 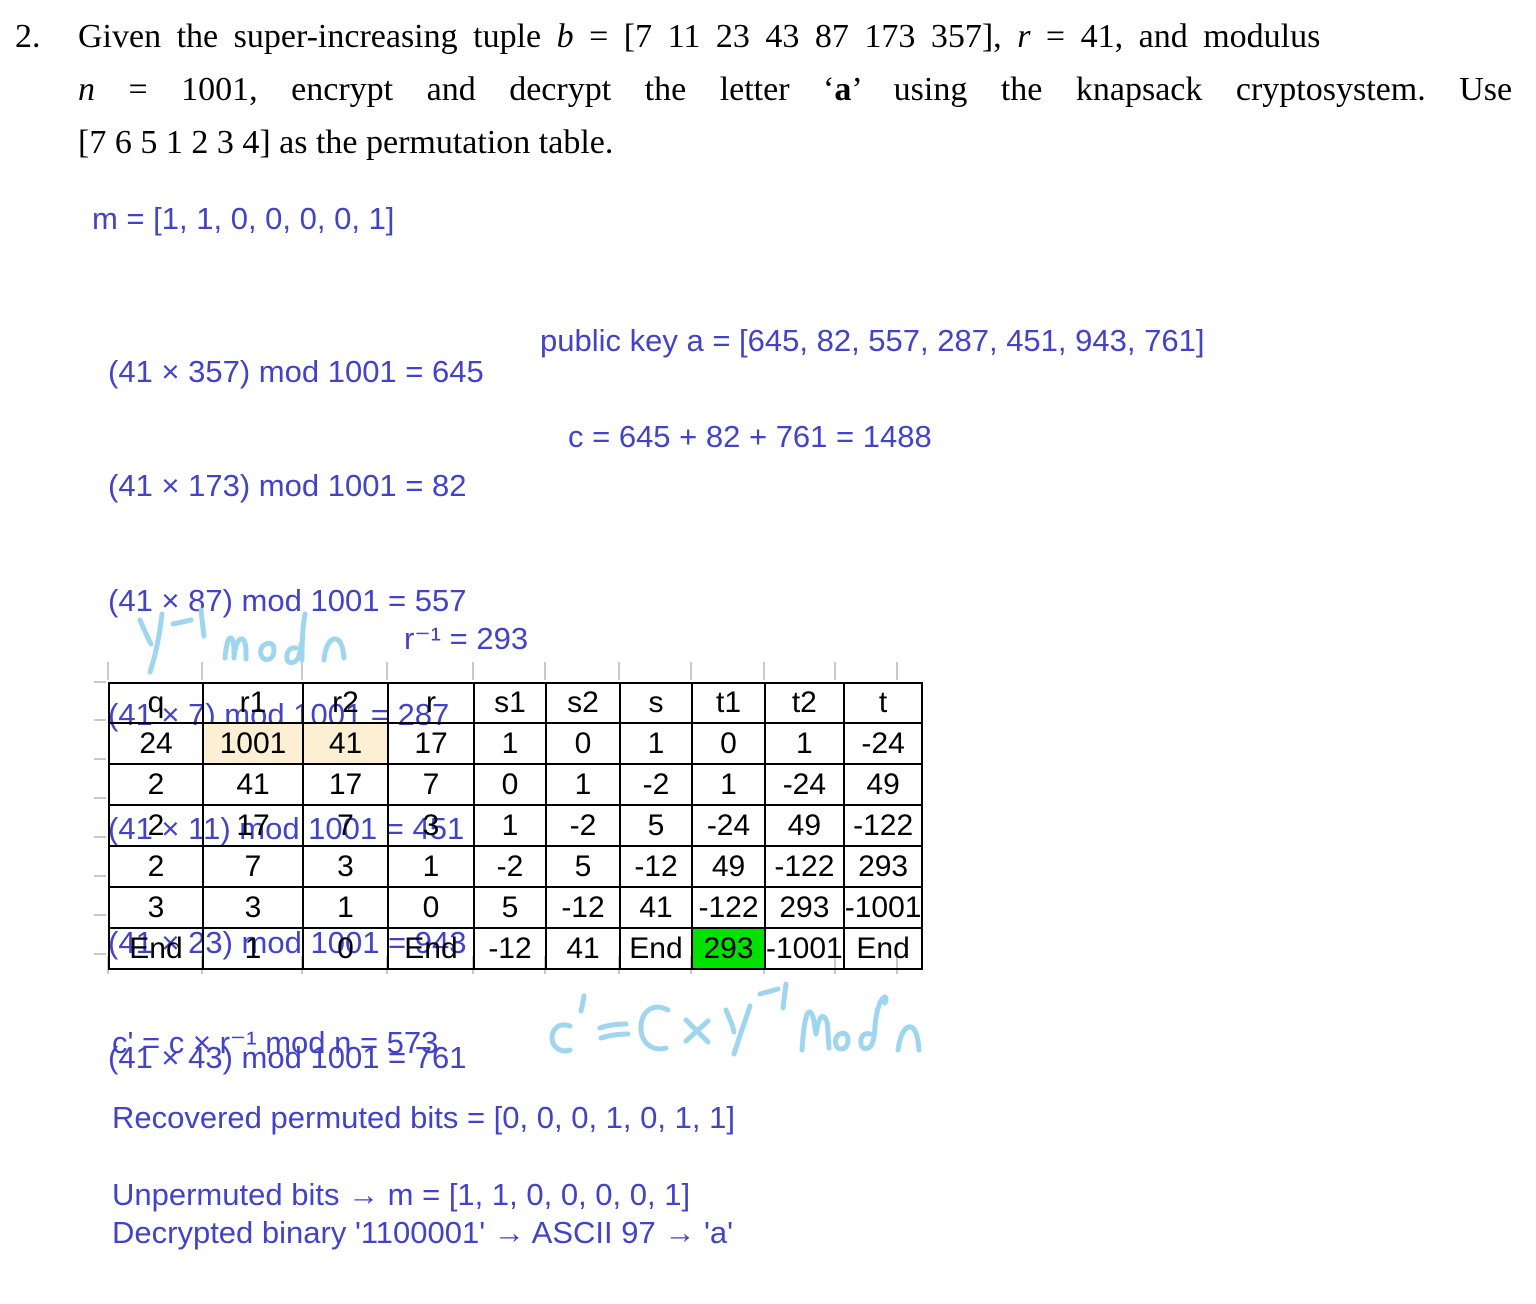 I want to click on col-header-r: r, so click(x=431, y=703).